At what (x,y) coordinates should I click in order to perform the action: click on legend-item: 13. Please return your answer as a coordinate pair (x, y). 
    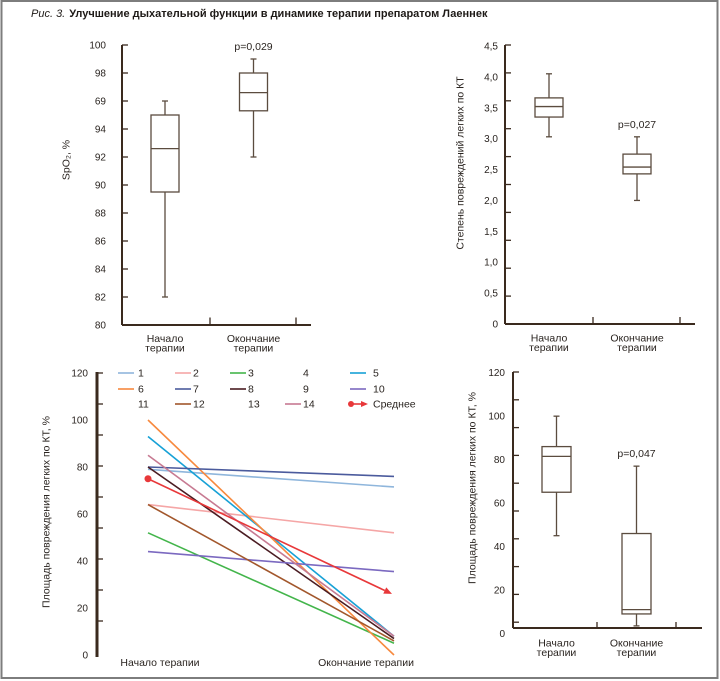
    Looking at the image, I should click on (254, 405).